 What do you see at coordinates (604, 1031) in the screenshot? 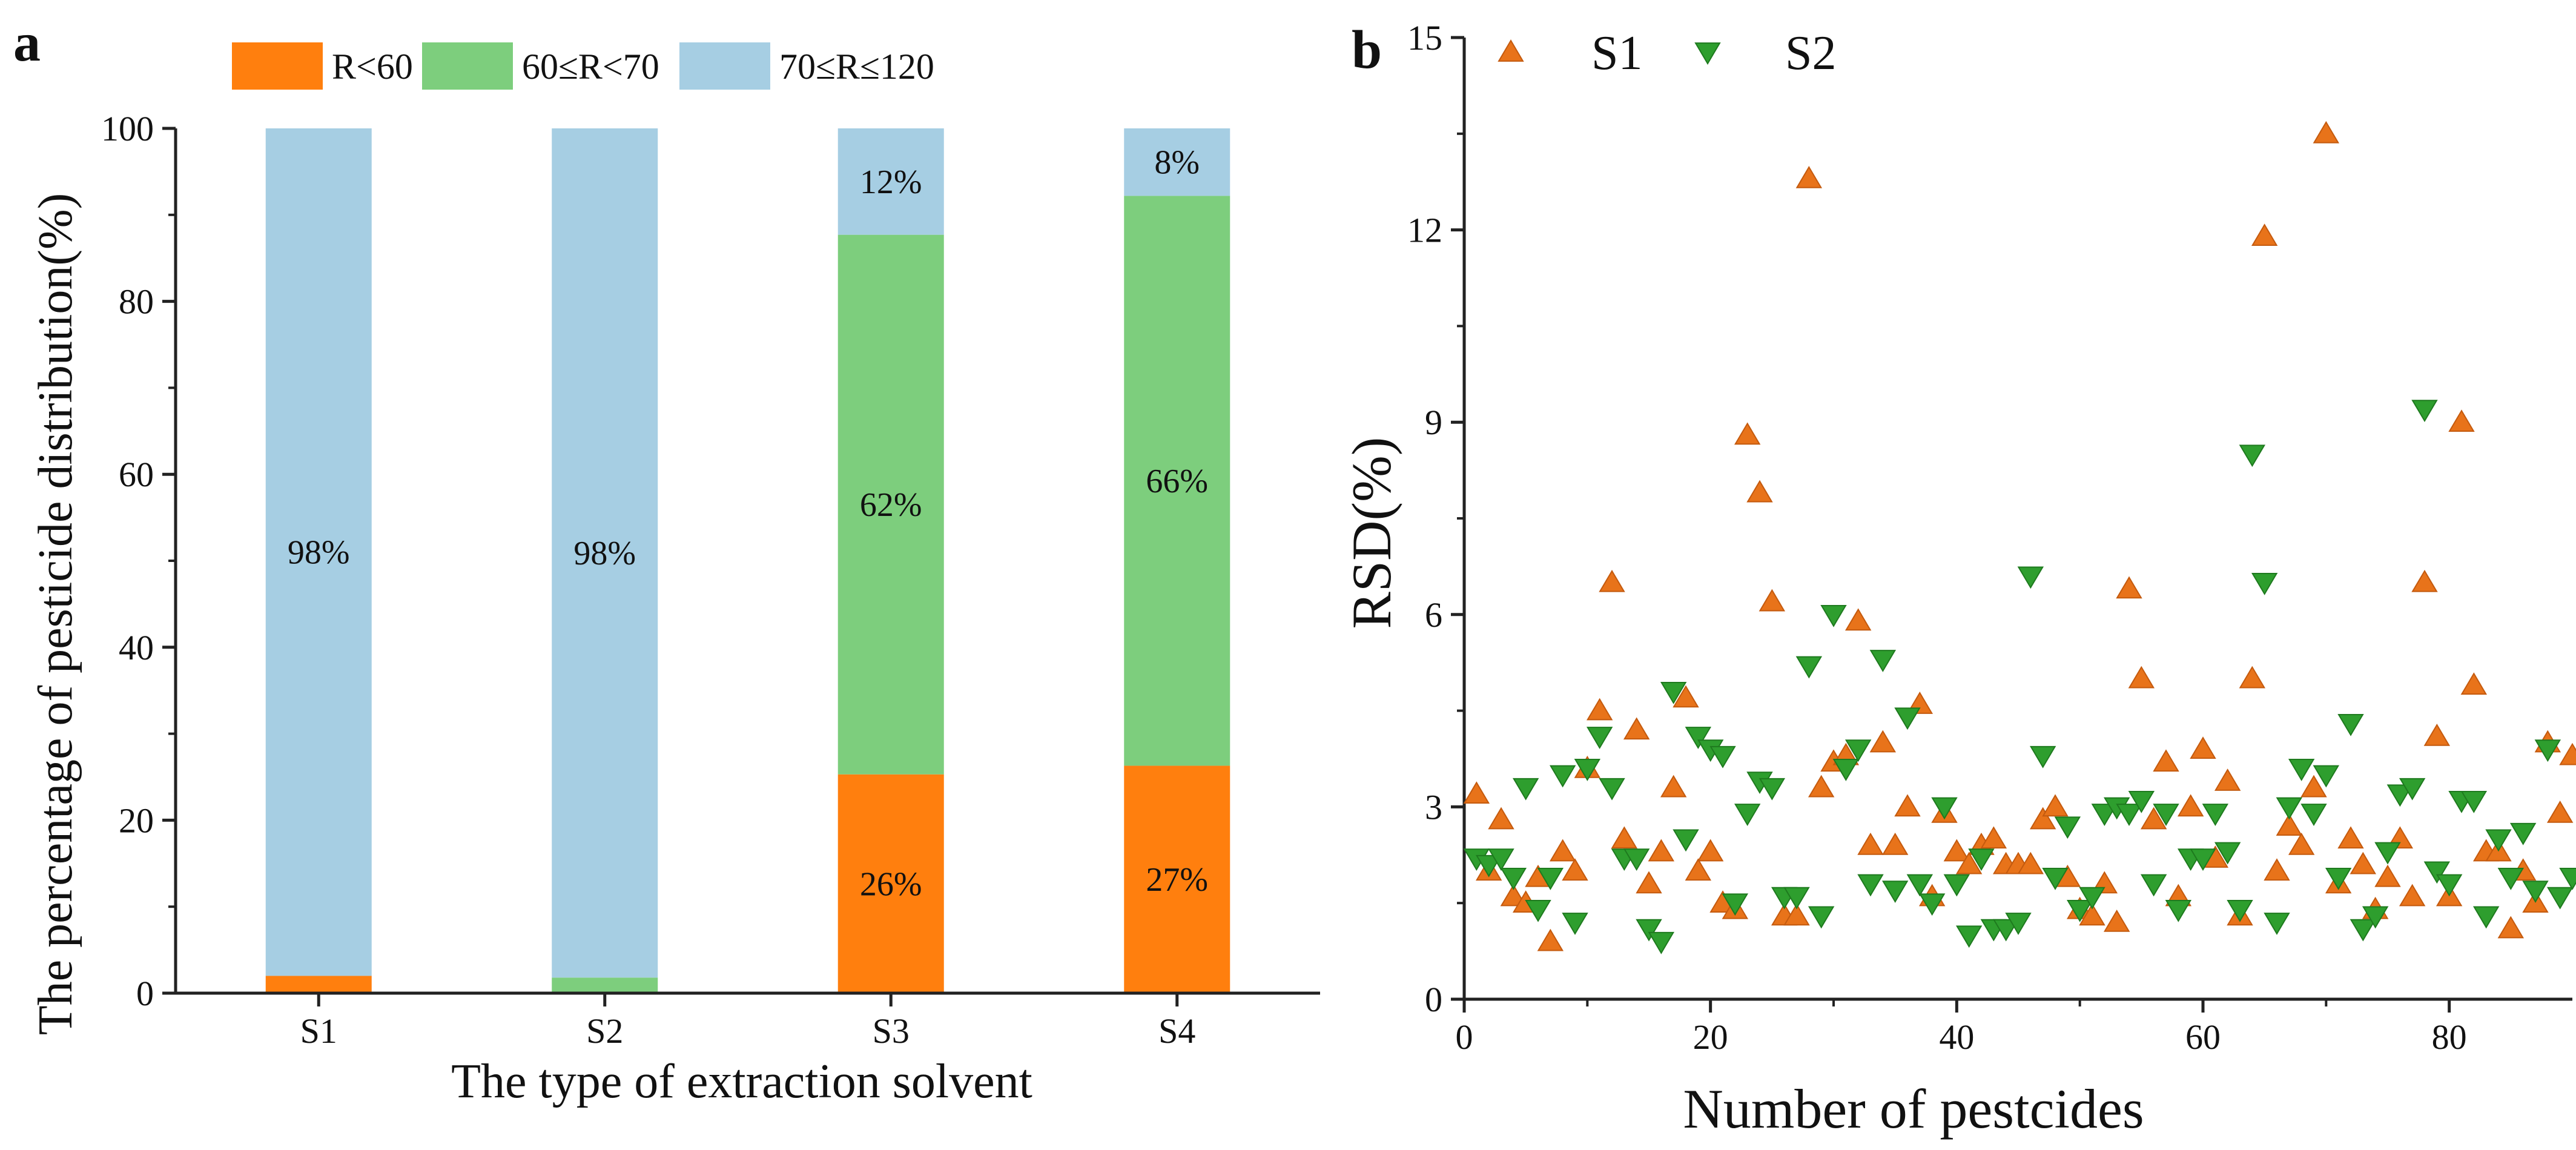
I see `panel-a-x-tick-label-s2: S2` at bounding box center [604, 1031].